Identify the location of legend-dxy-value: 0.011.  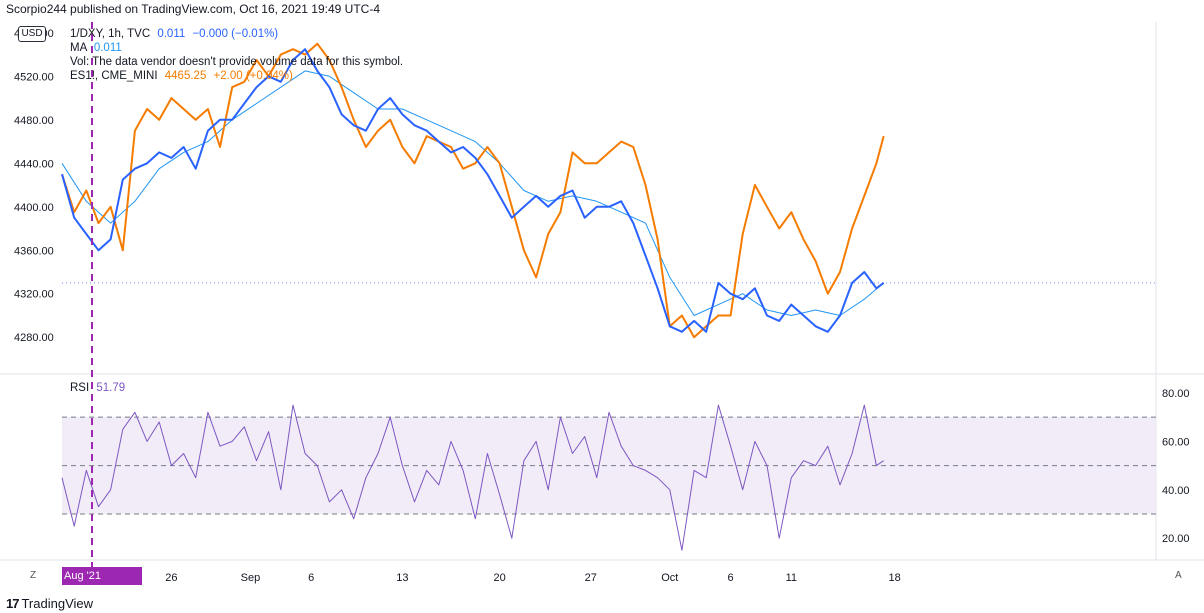
(171, 34).